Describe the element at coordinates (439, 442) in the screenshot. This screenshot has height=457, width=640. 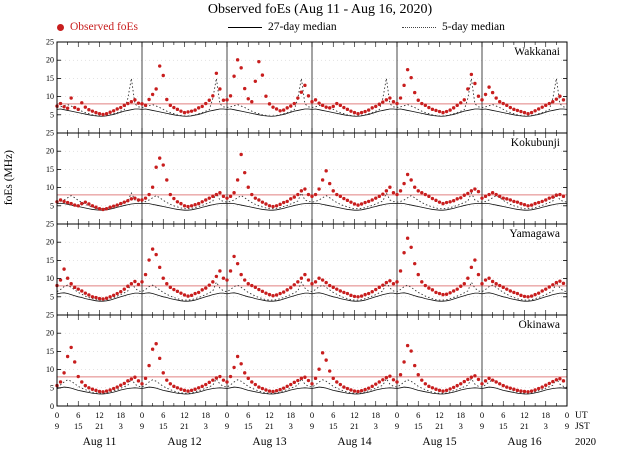
I see `day-label: Aug 15` at that location.